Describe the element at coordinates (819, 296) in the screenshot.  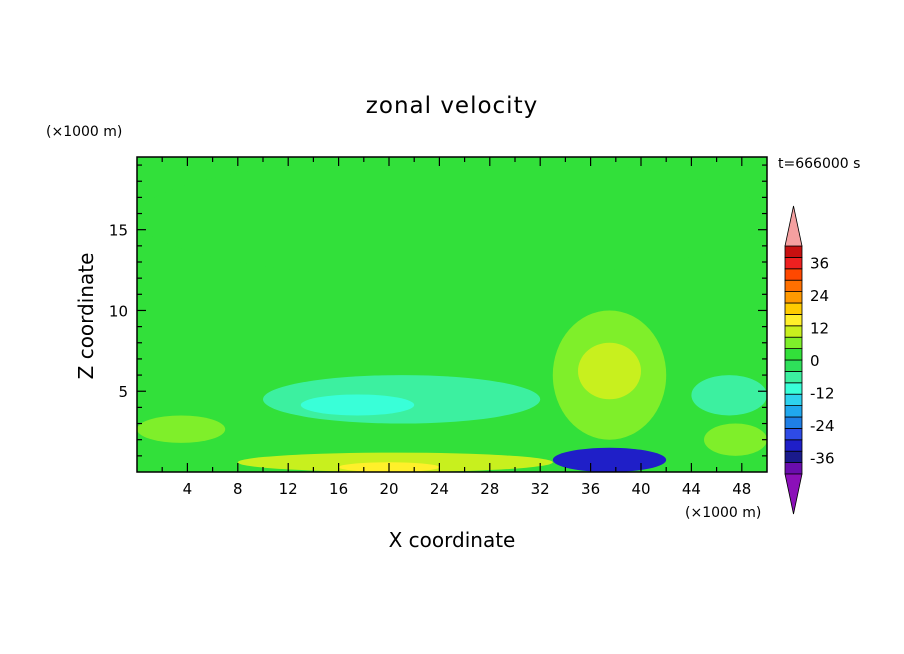
I see `colorbar-tick-label: 24` at that location.